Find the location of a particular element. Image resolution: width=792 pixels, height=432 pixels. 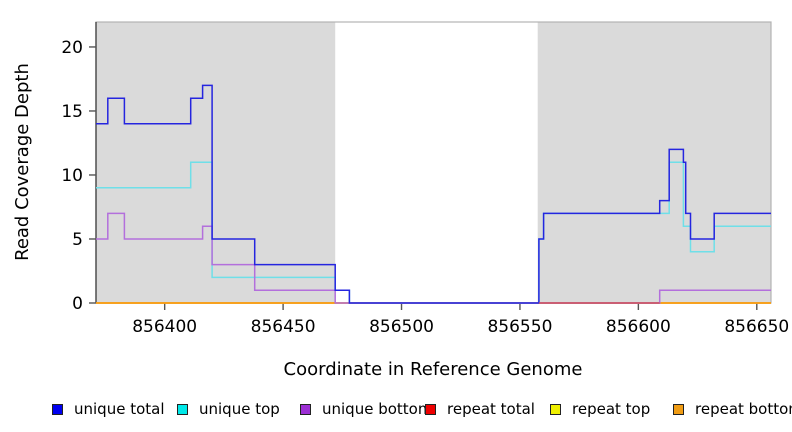

y-axis-label: Read Coverage Depth is located at coordinates (22, 162).